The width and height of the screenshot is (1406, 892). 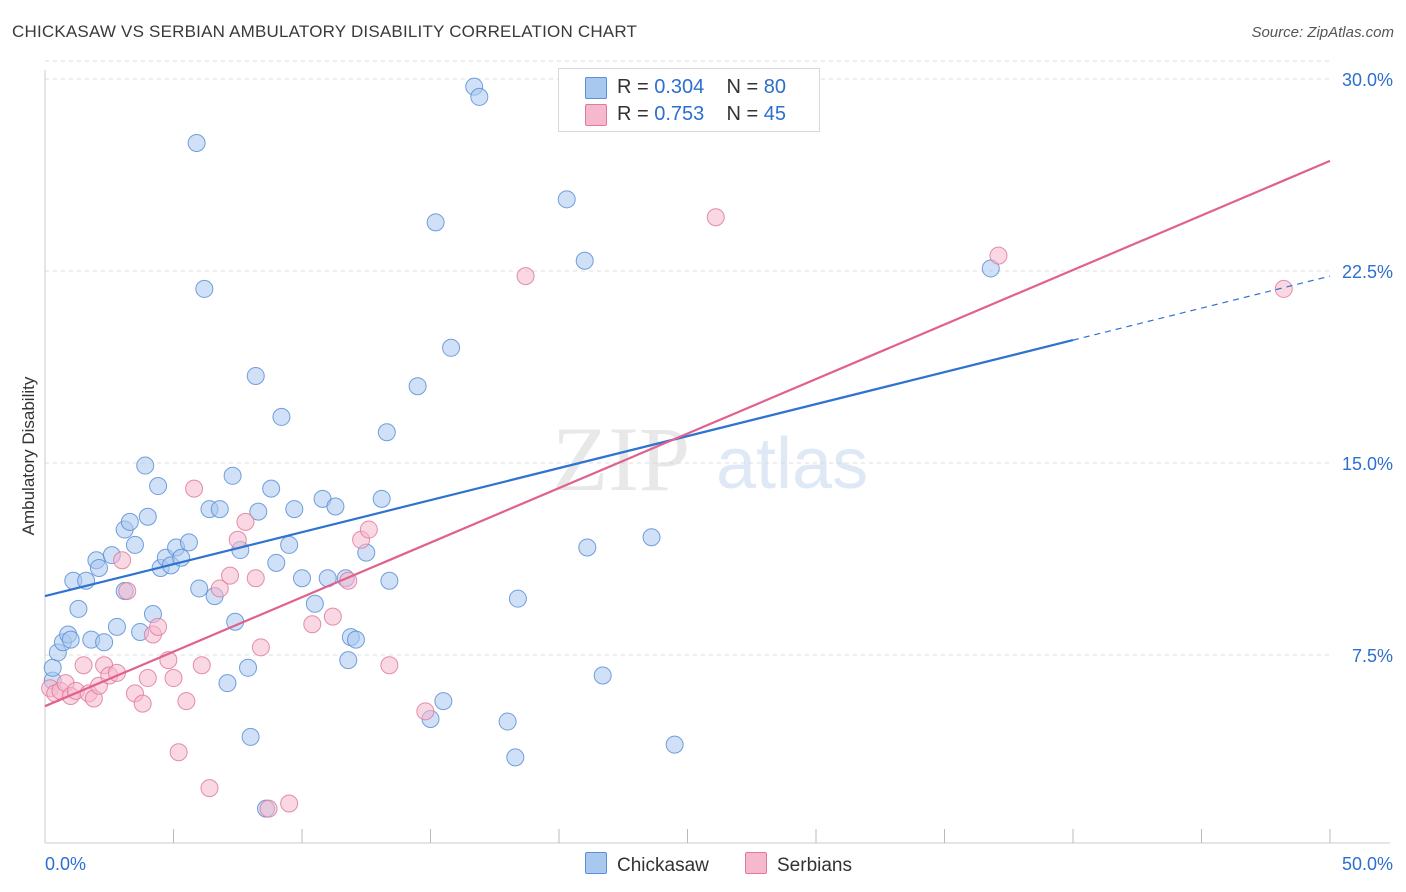 What do you see at coordinates (596, 115) in the screenshot?
I see `legend-swatch-serbians` at bounding box center [596, 115].